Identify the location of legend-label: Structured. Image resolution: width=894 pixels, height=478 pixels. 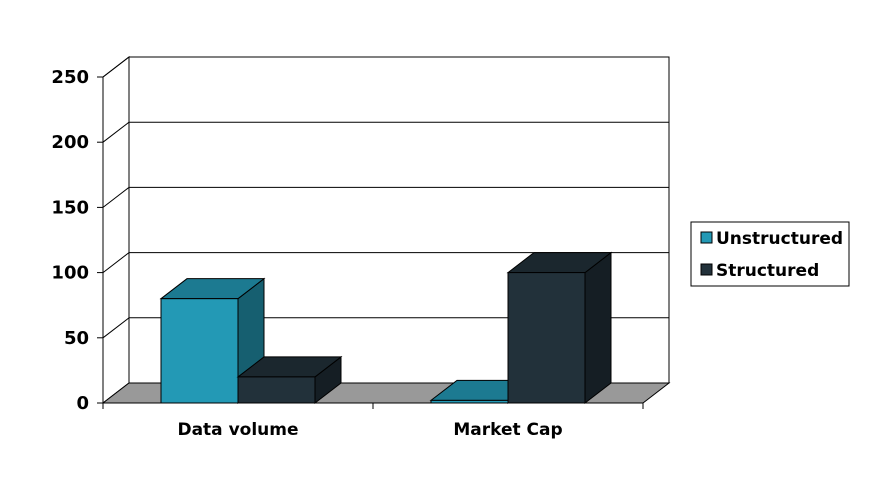
(767, 271).